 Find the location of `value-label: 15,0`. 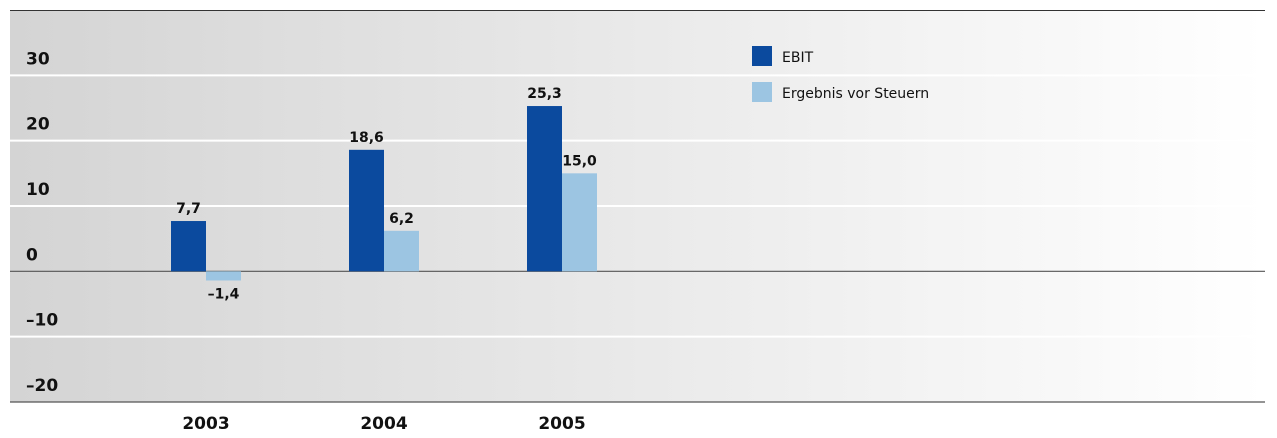

value-label: 15,0 is located at coordinates (579, 161).